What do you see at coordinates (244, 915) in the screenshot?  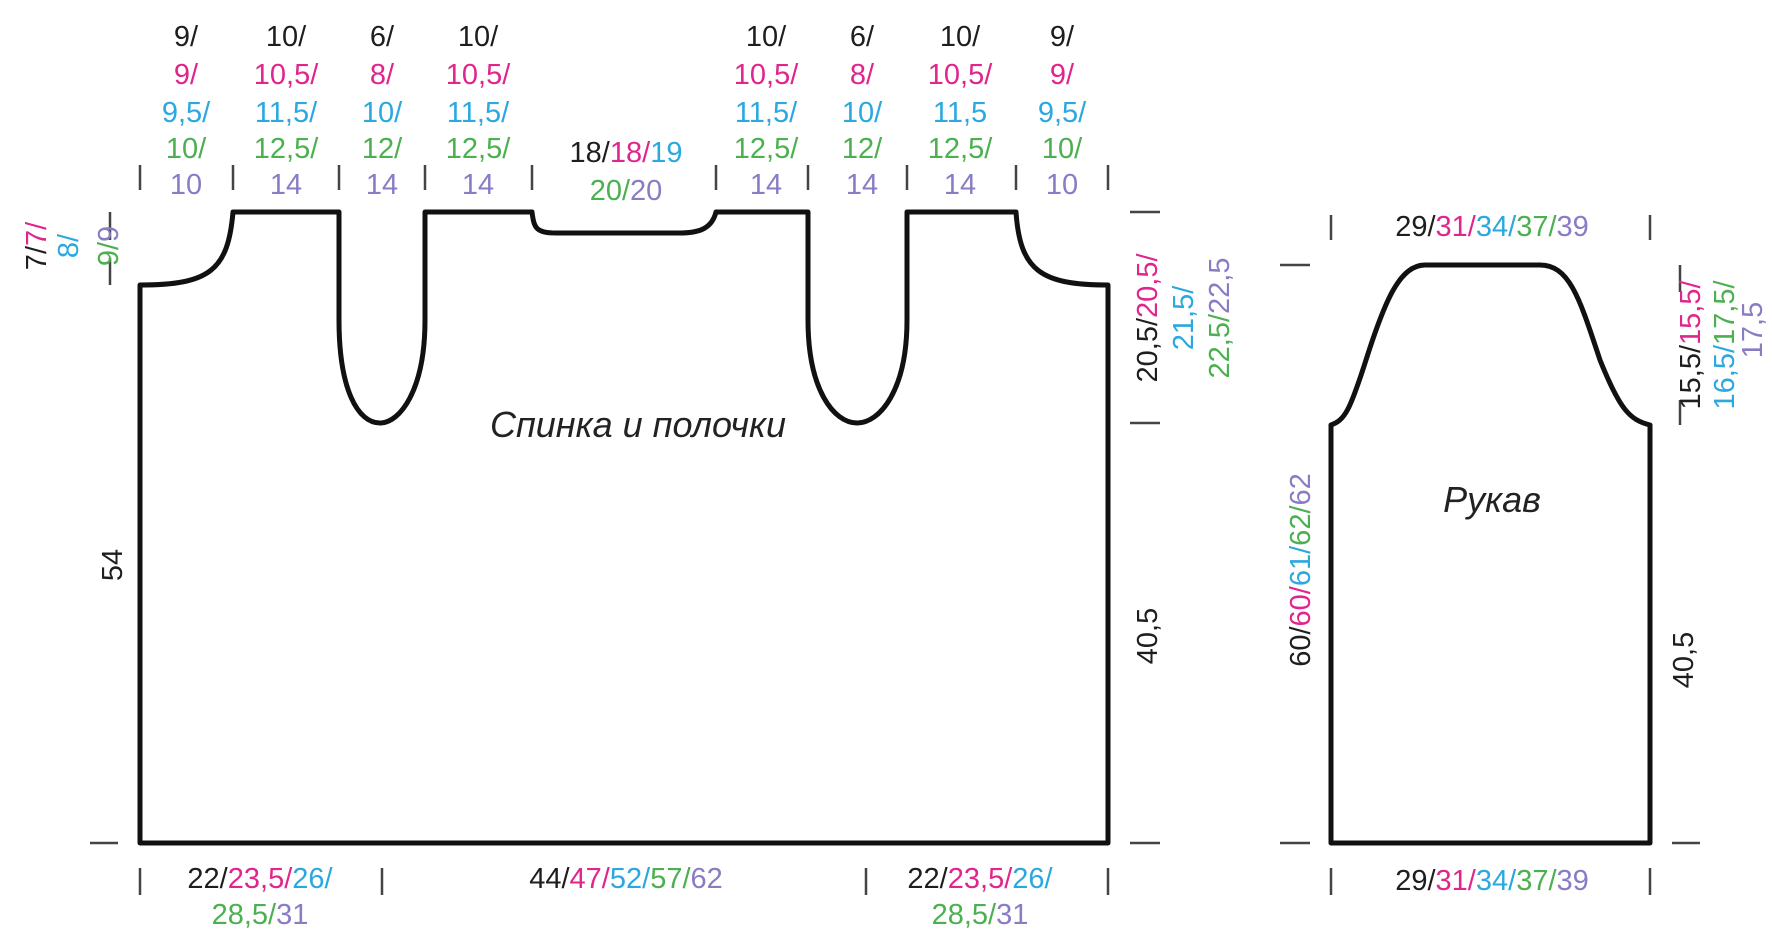 I see `bottom-left-size4: 28,5/` at bounding box center [244, 915].